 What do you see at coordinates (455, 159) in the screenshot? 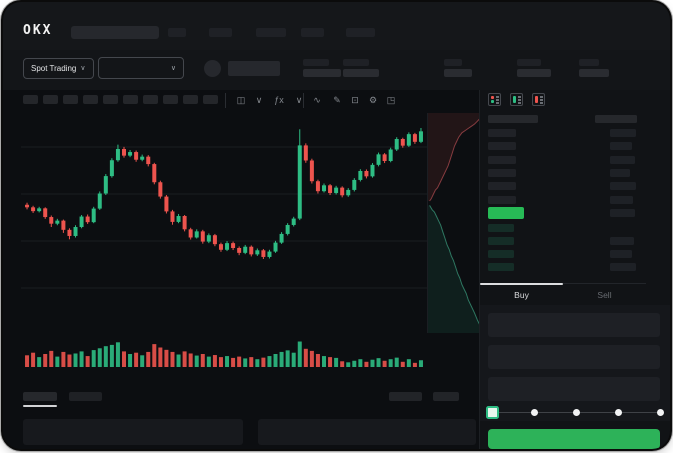
I see `depth-asks-line` at bounding box center [455, 159].